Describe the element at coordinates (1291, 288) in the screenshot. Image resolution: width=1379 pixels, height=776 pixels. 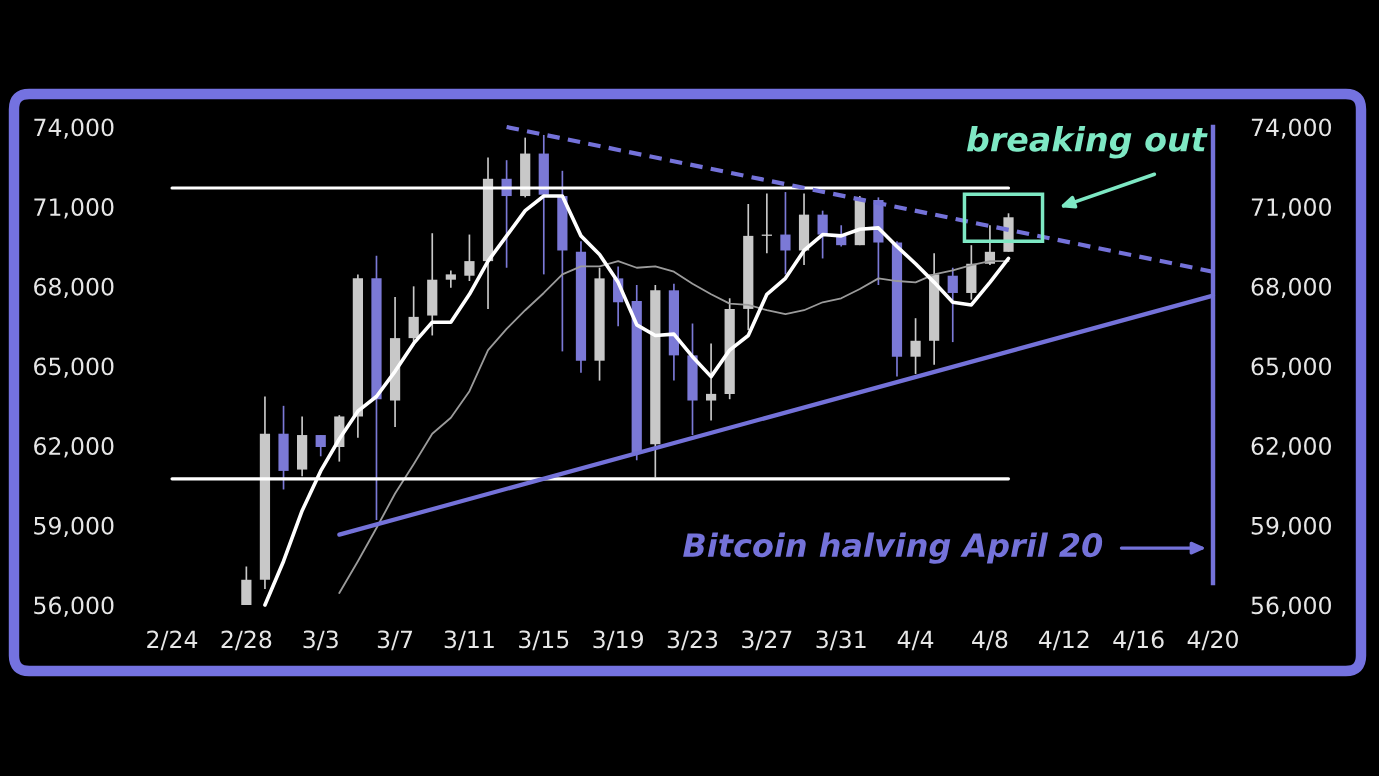
I see `y2-tick-label: 68,000` at that location.